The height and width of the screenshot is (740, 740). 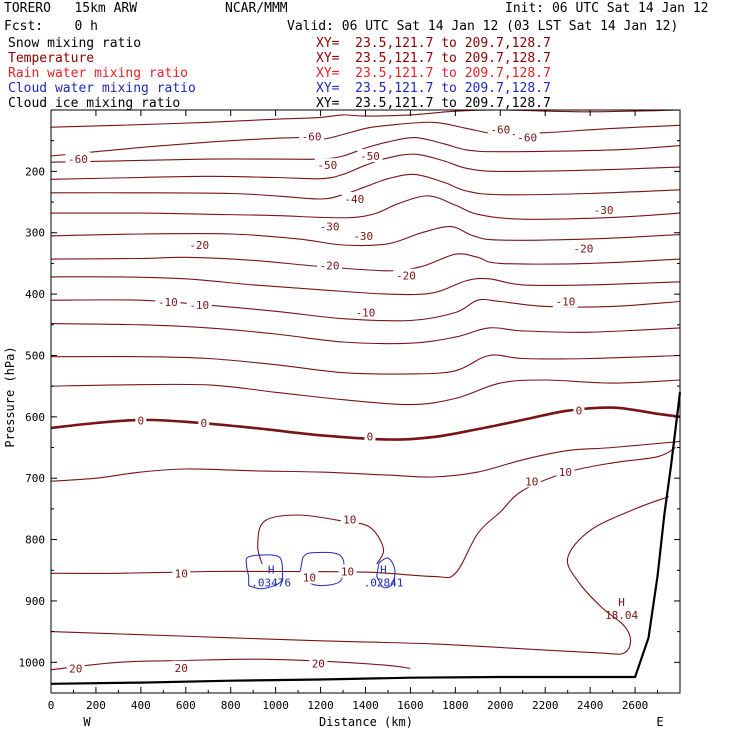 What do you see at coordinates (621, 615) in the screenshot?
I see `high-value-0: 18.04` at bounding box center [621, 615].